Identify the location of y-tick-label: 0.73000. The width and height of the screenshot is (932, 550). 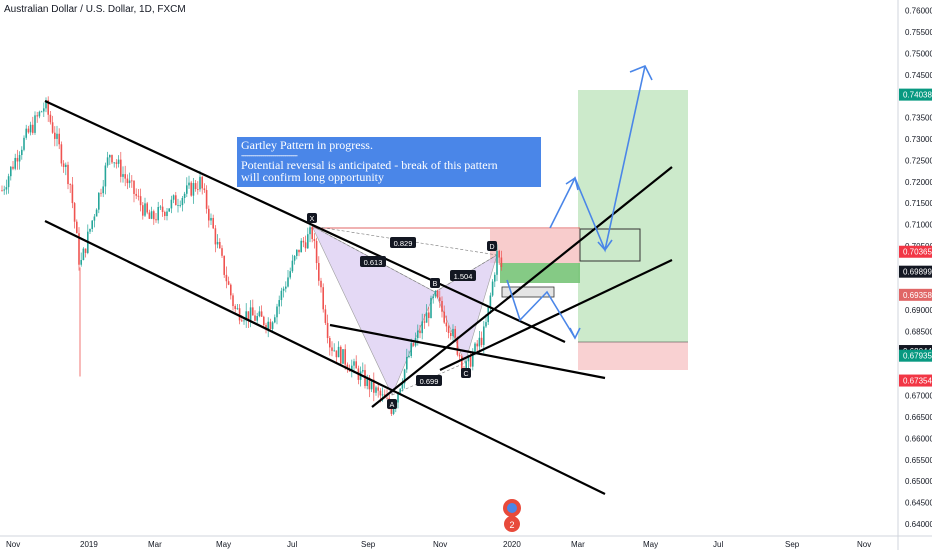
(918, 139).